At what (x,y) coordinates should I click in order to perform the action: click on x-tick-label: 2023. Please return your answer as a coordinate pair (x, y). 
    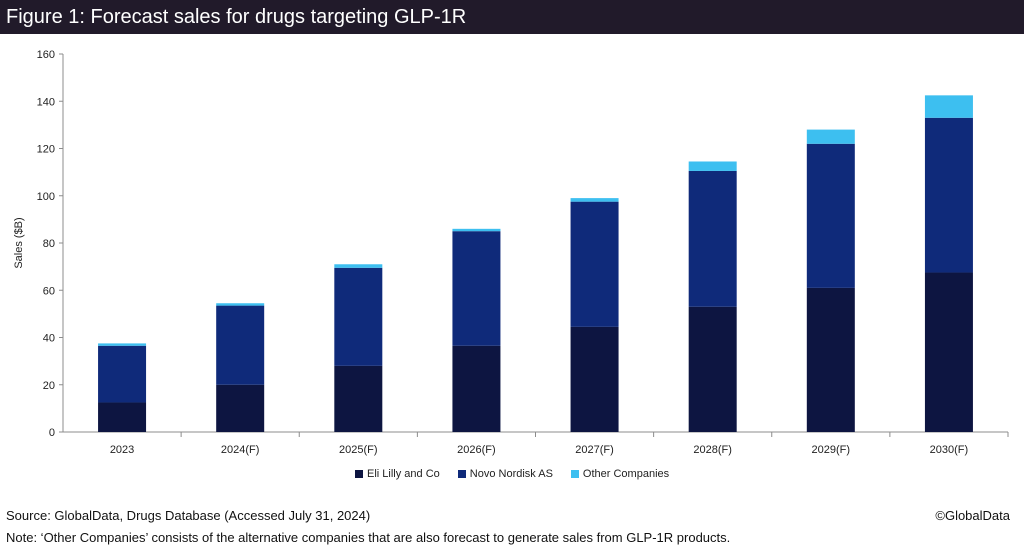
    Looking at the image, I should click on (122, 450).